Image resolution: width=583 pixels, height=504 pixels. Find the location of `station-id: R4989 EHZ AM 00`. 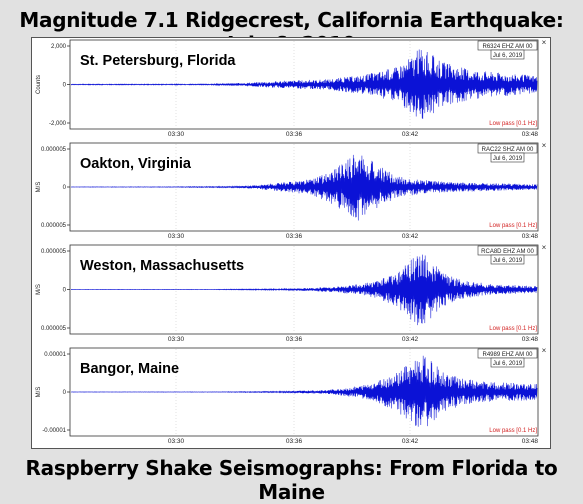

station-id: R4989 EHZ AM 00 is located at coordinates (507, 355).